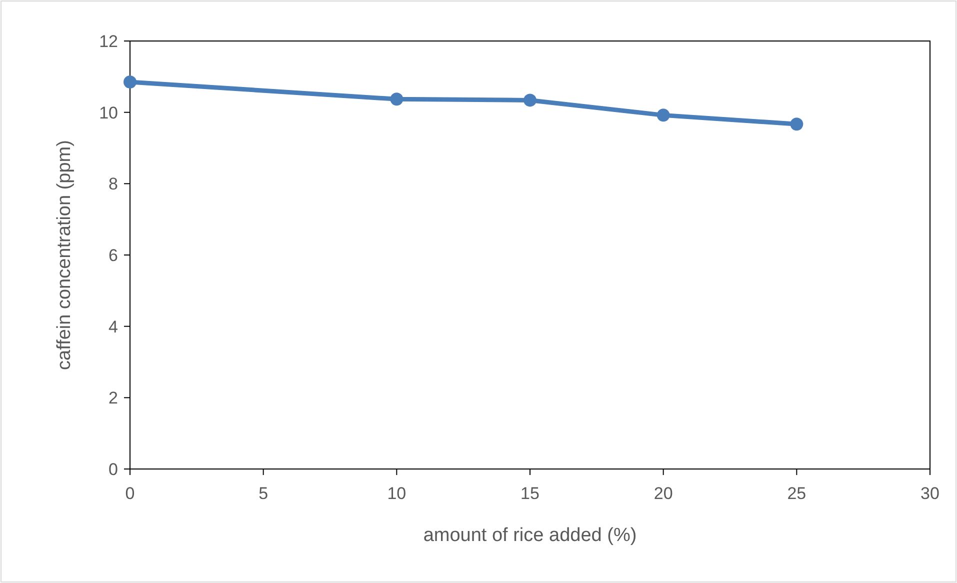 Image resolution: width=957 pixels, height=583 pixels. What do you see at coordinates (113, 184) in the screenshot?
I see `y-tick-label: 8` at bounding box center [113, 184].